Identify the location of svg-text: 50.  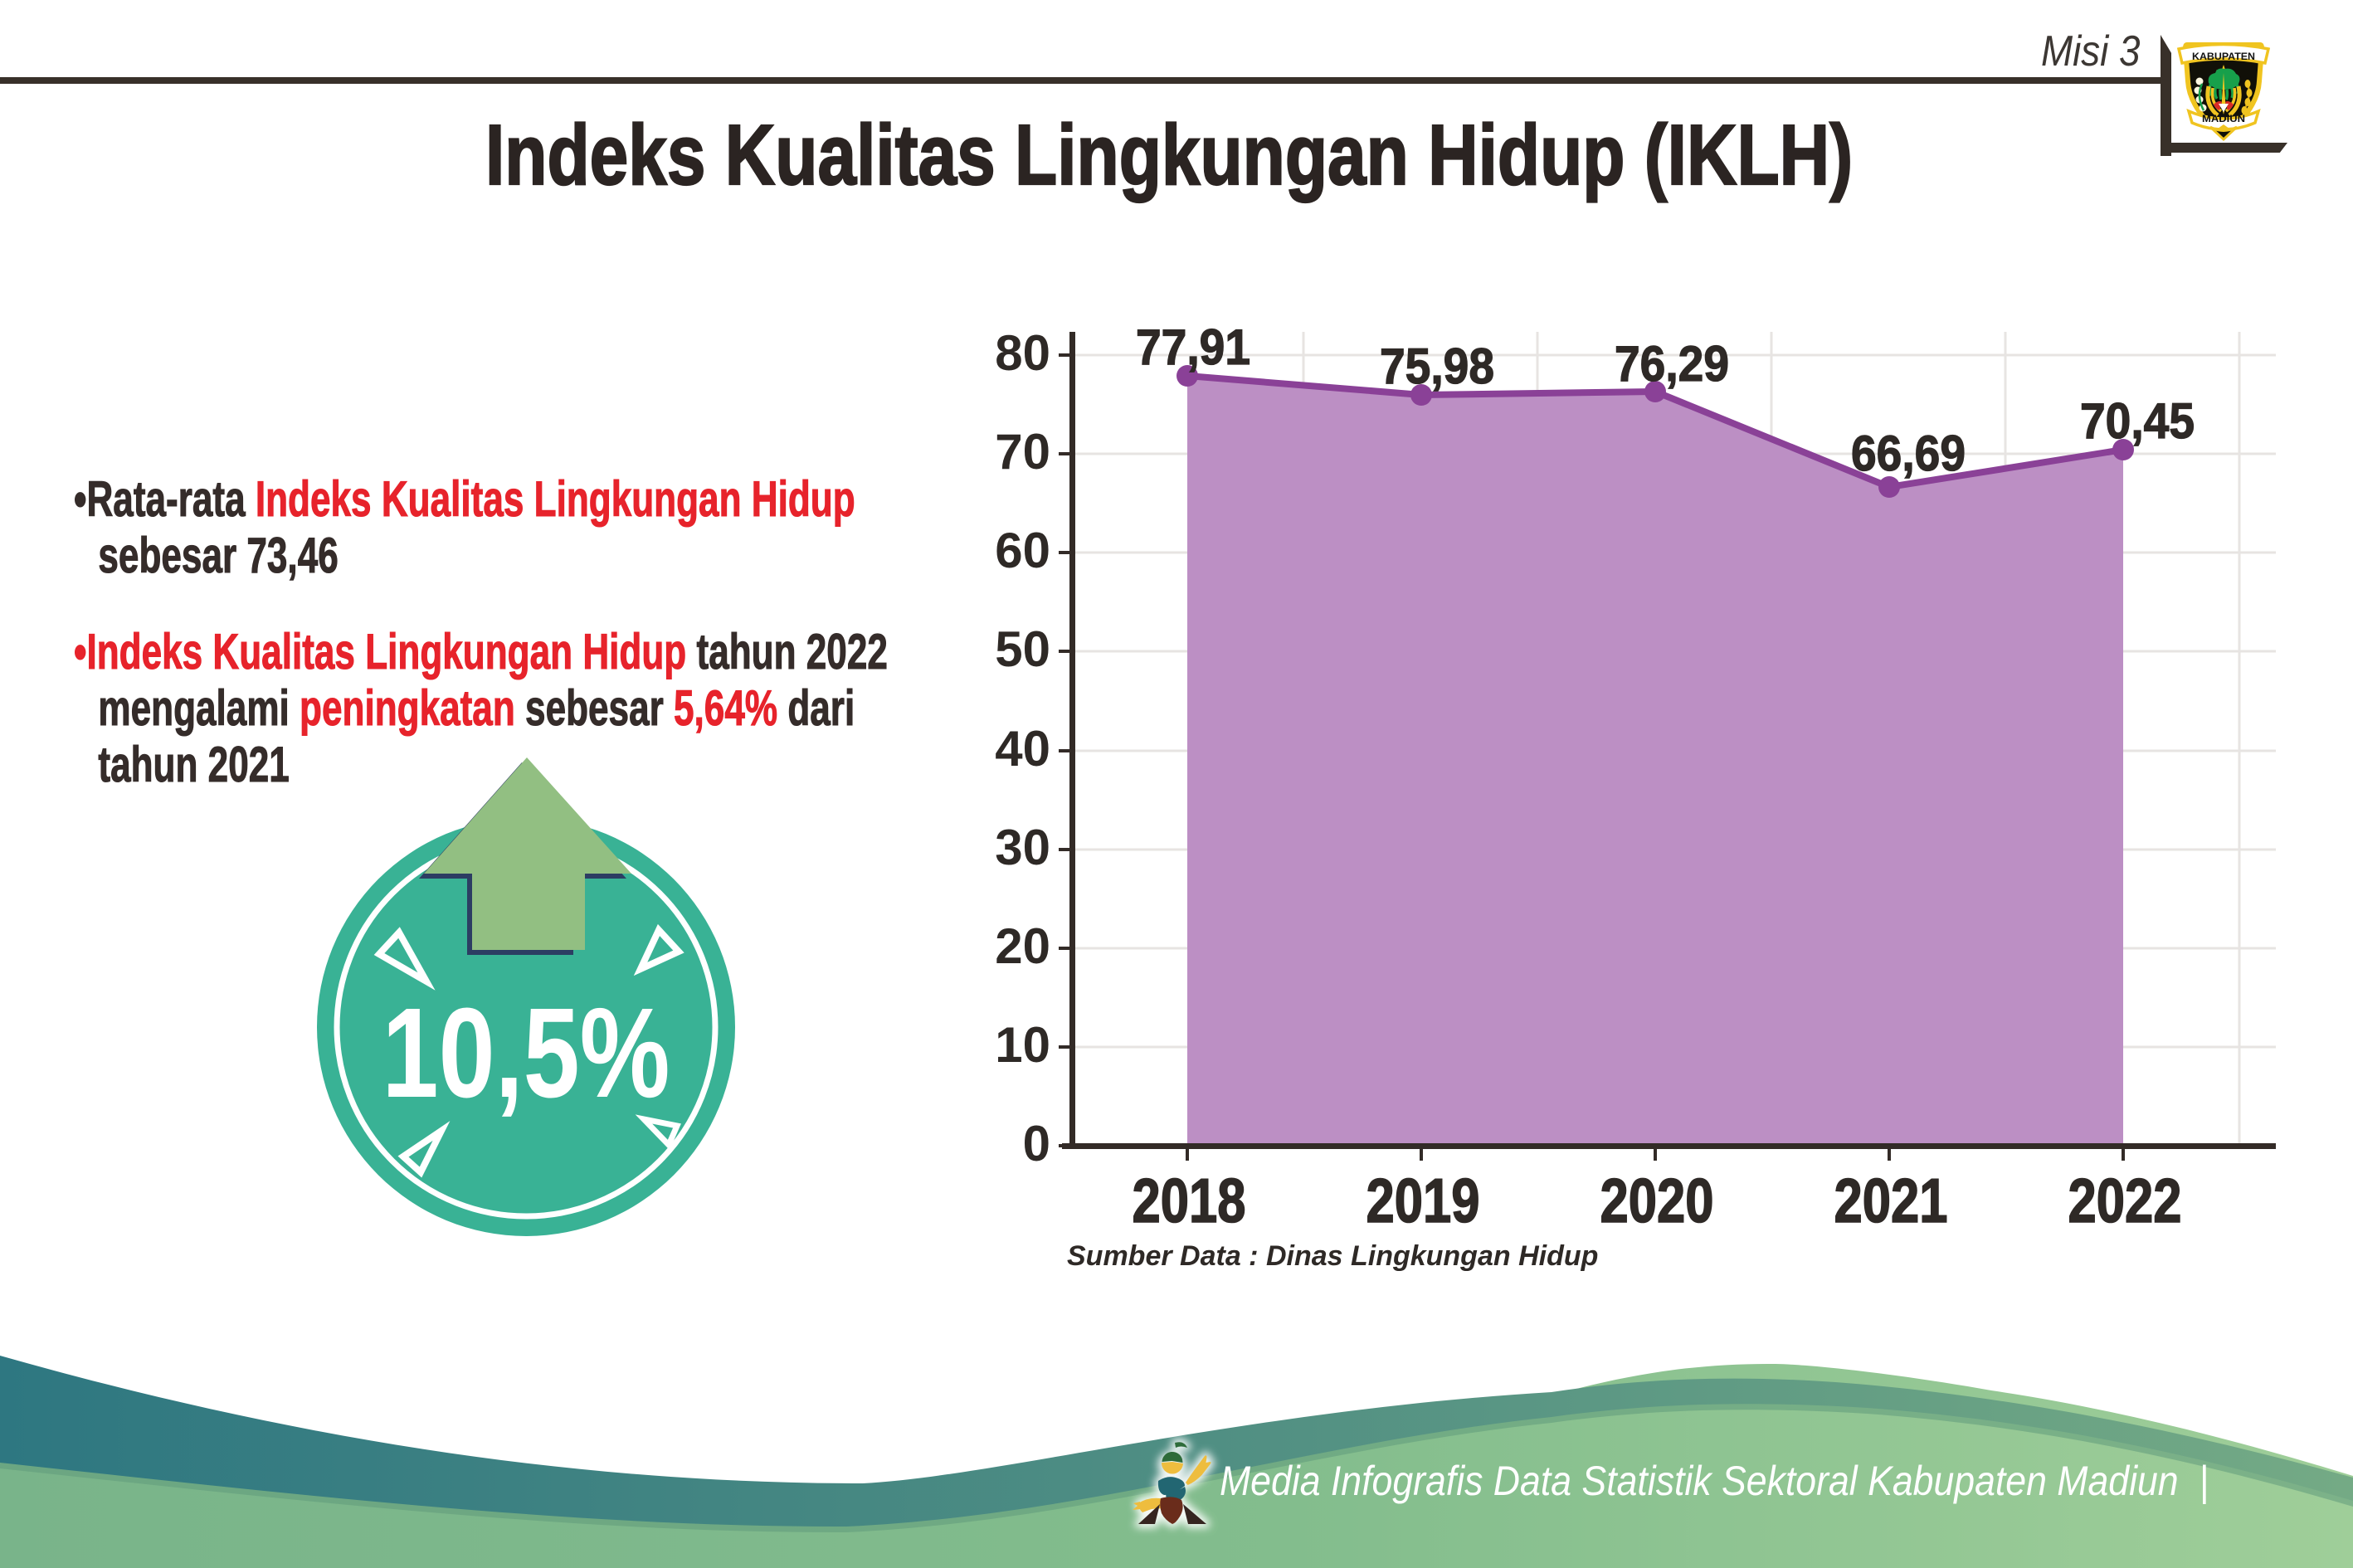
(1022, 649).